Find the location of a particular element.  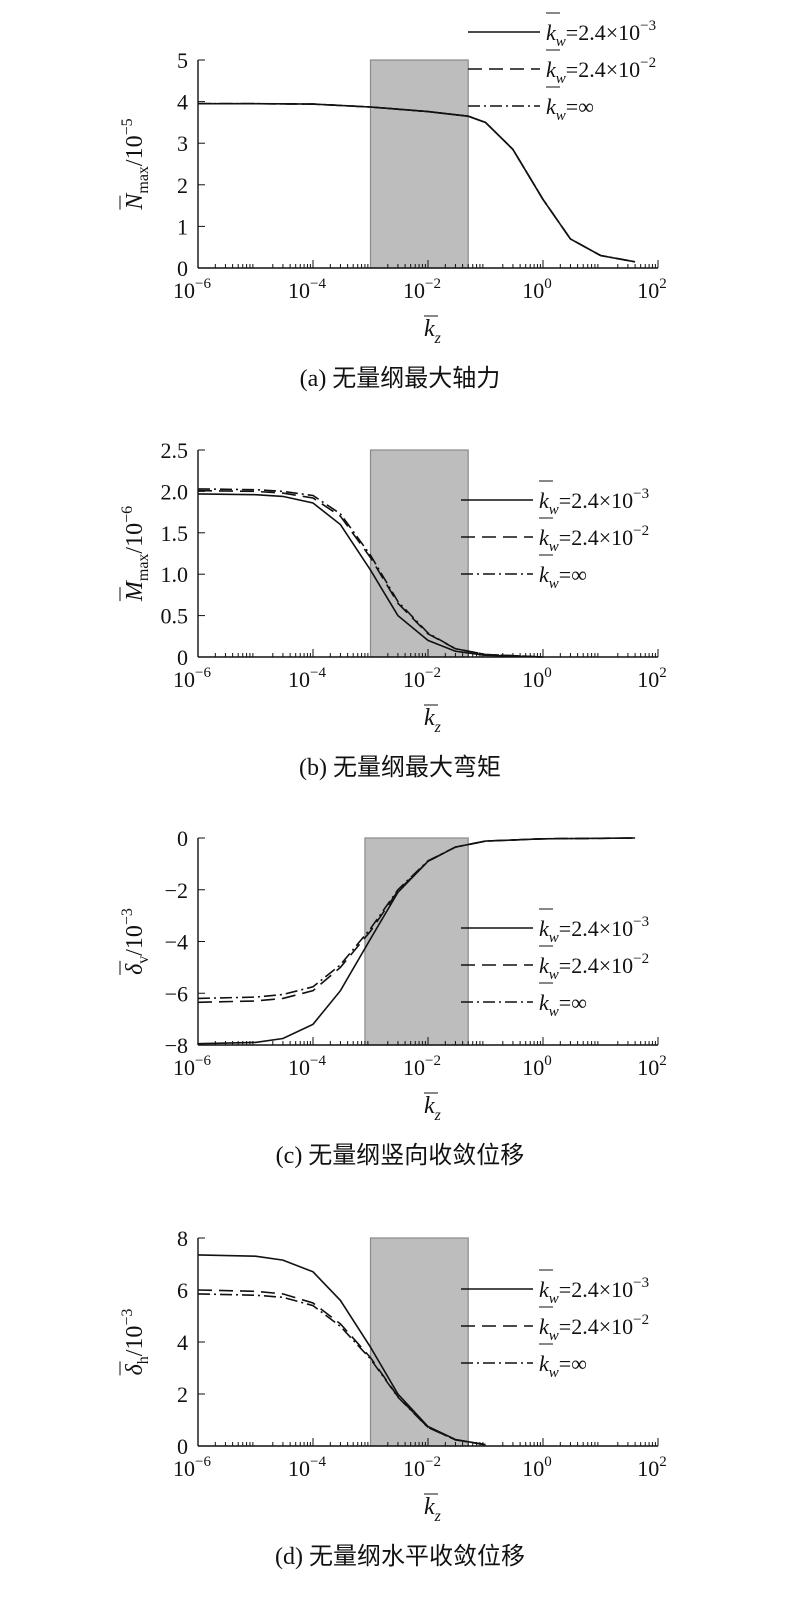

y-axis-label-group: Mmax/10−6 is located at coordinates (135, 554).